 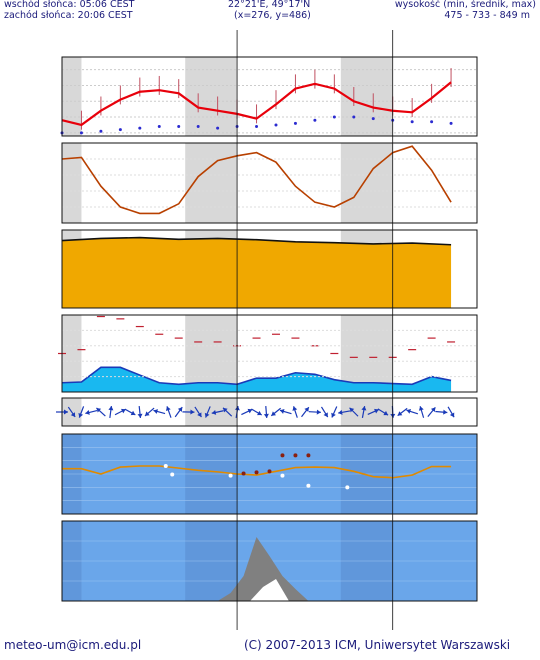 I want to click on footer-email: meteo-um@icm.edu.pl, so click(x=73, y=645).